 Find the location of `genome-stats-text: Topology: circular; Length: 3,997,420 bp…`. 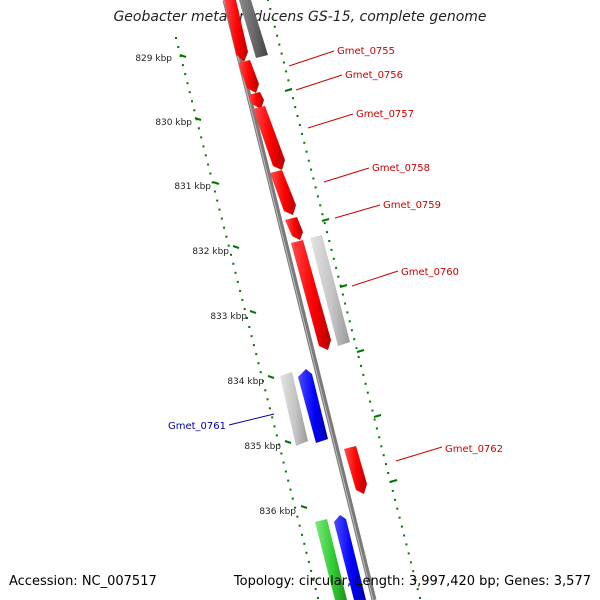

genome-stats-text: Topology: circular; Length: 3,997,420 bp… is located at coordinates (412, 581).